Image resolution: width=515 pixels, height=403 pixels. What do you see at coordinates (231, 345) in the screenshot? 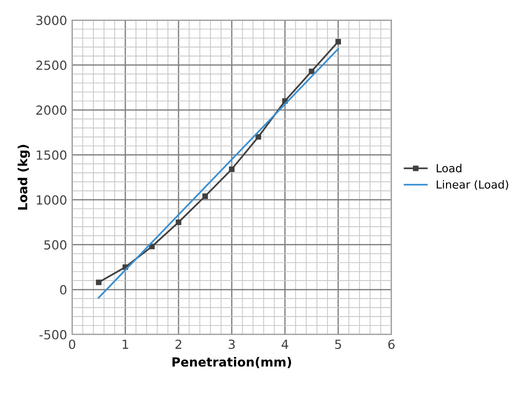
I see `x-tick-label: 3` at bounding box center [231, 345].